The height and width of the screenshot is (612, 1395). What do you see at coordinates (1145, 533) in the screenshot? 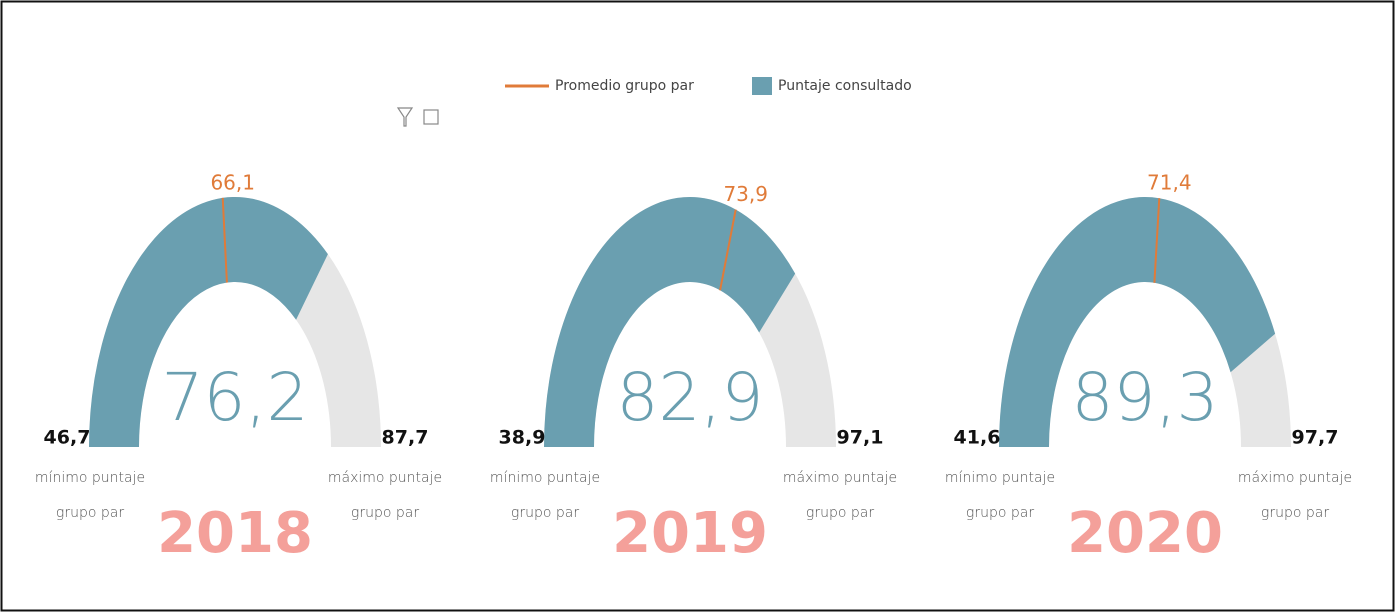
I see `year-title: 2020` at bounding box center [1145, 533].